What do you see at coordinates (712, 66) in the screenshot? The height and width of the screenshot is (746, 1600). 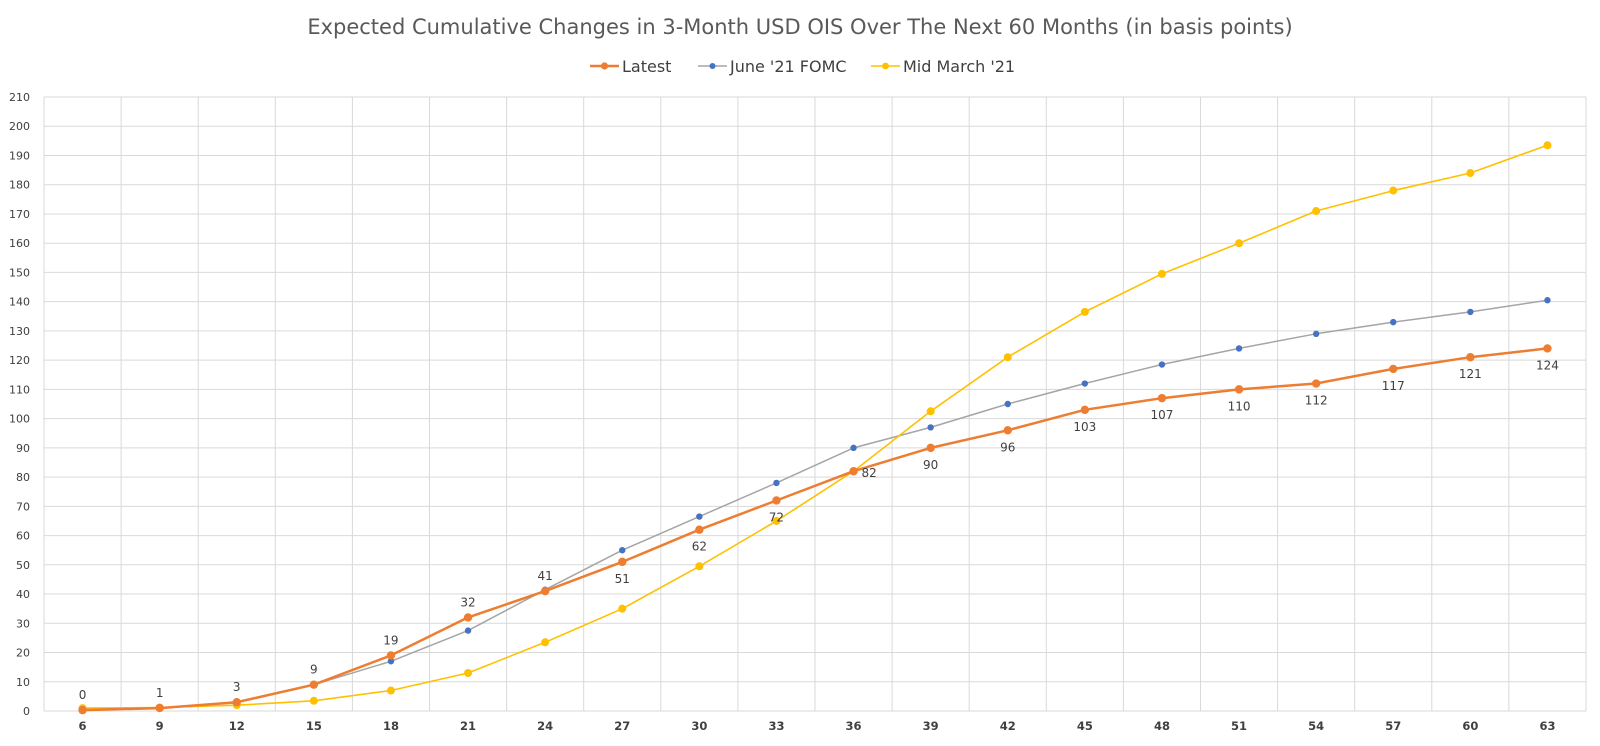 I see `legend-marker-june-fomc` at bounding box center [712, 66].